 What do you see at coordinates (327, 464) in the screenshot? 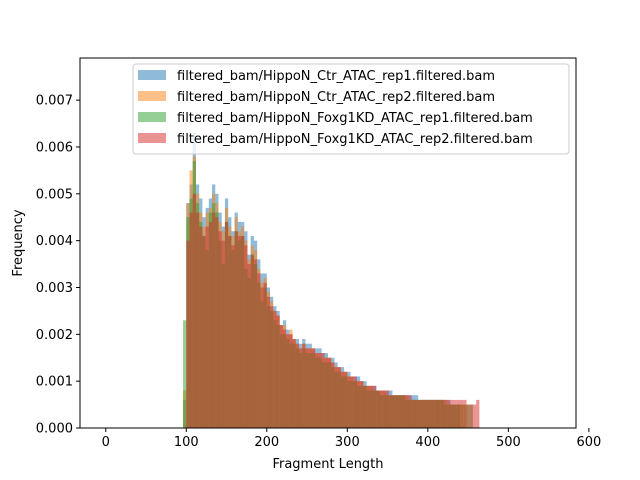
I see `x-axis-label: Fragment Length` at bounding box center [327, 464].